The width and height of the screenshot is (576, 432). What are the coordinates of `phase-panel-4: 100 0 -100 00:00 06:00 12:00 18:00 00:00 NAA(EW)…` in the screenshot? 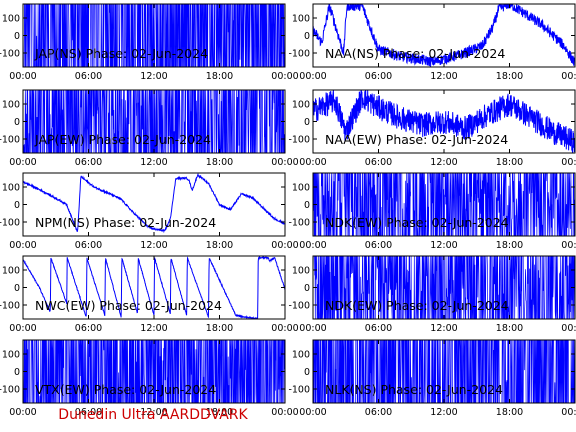 It's located at (432, 128).